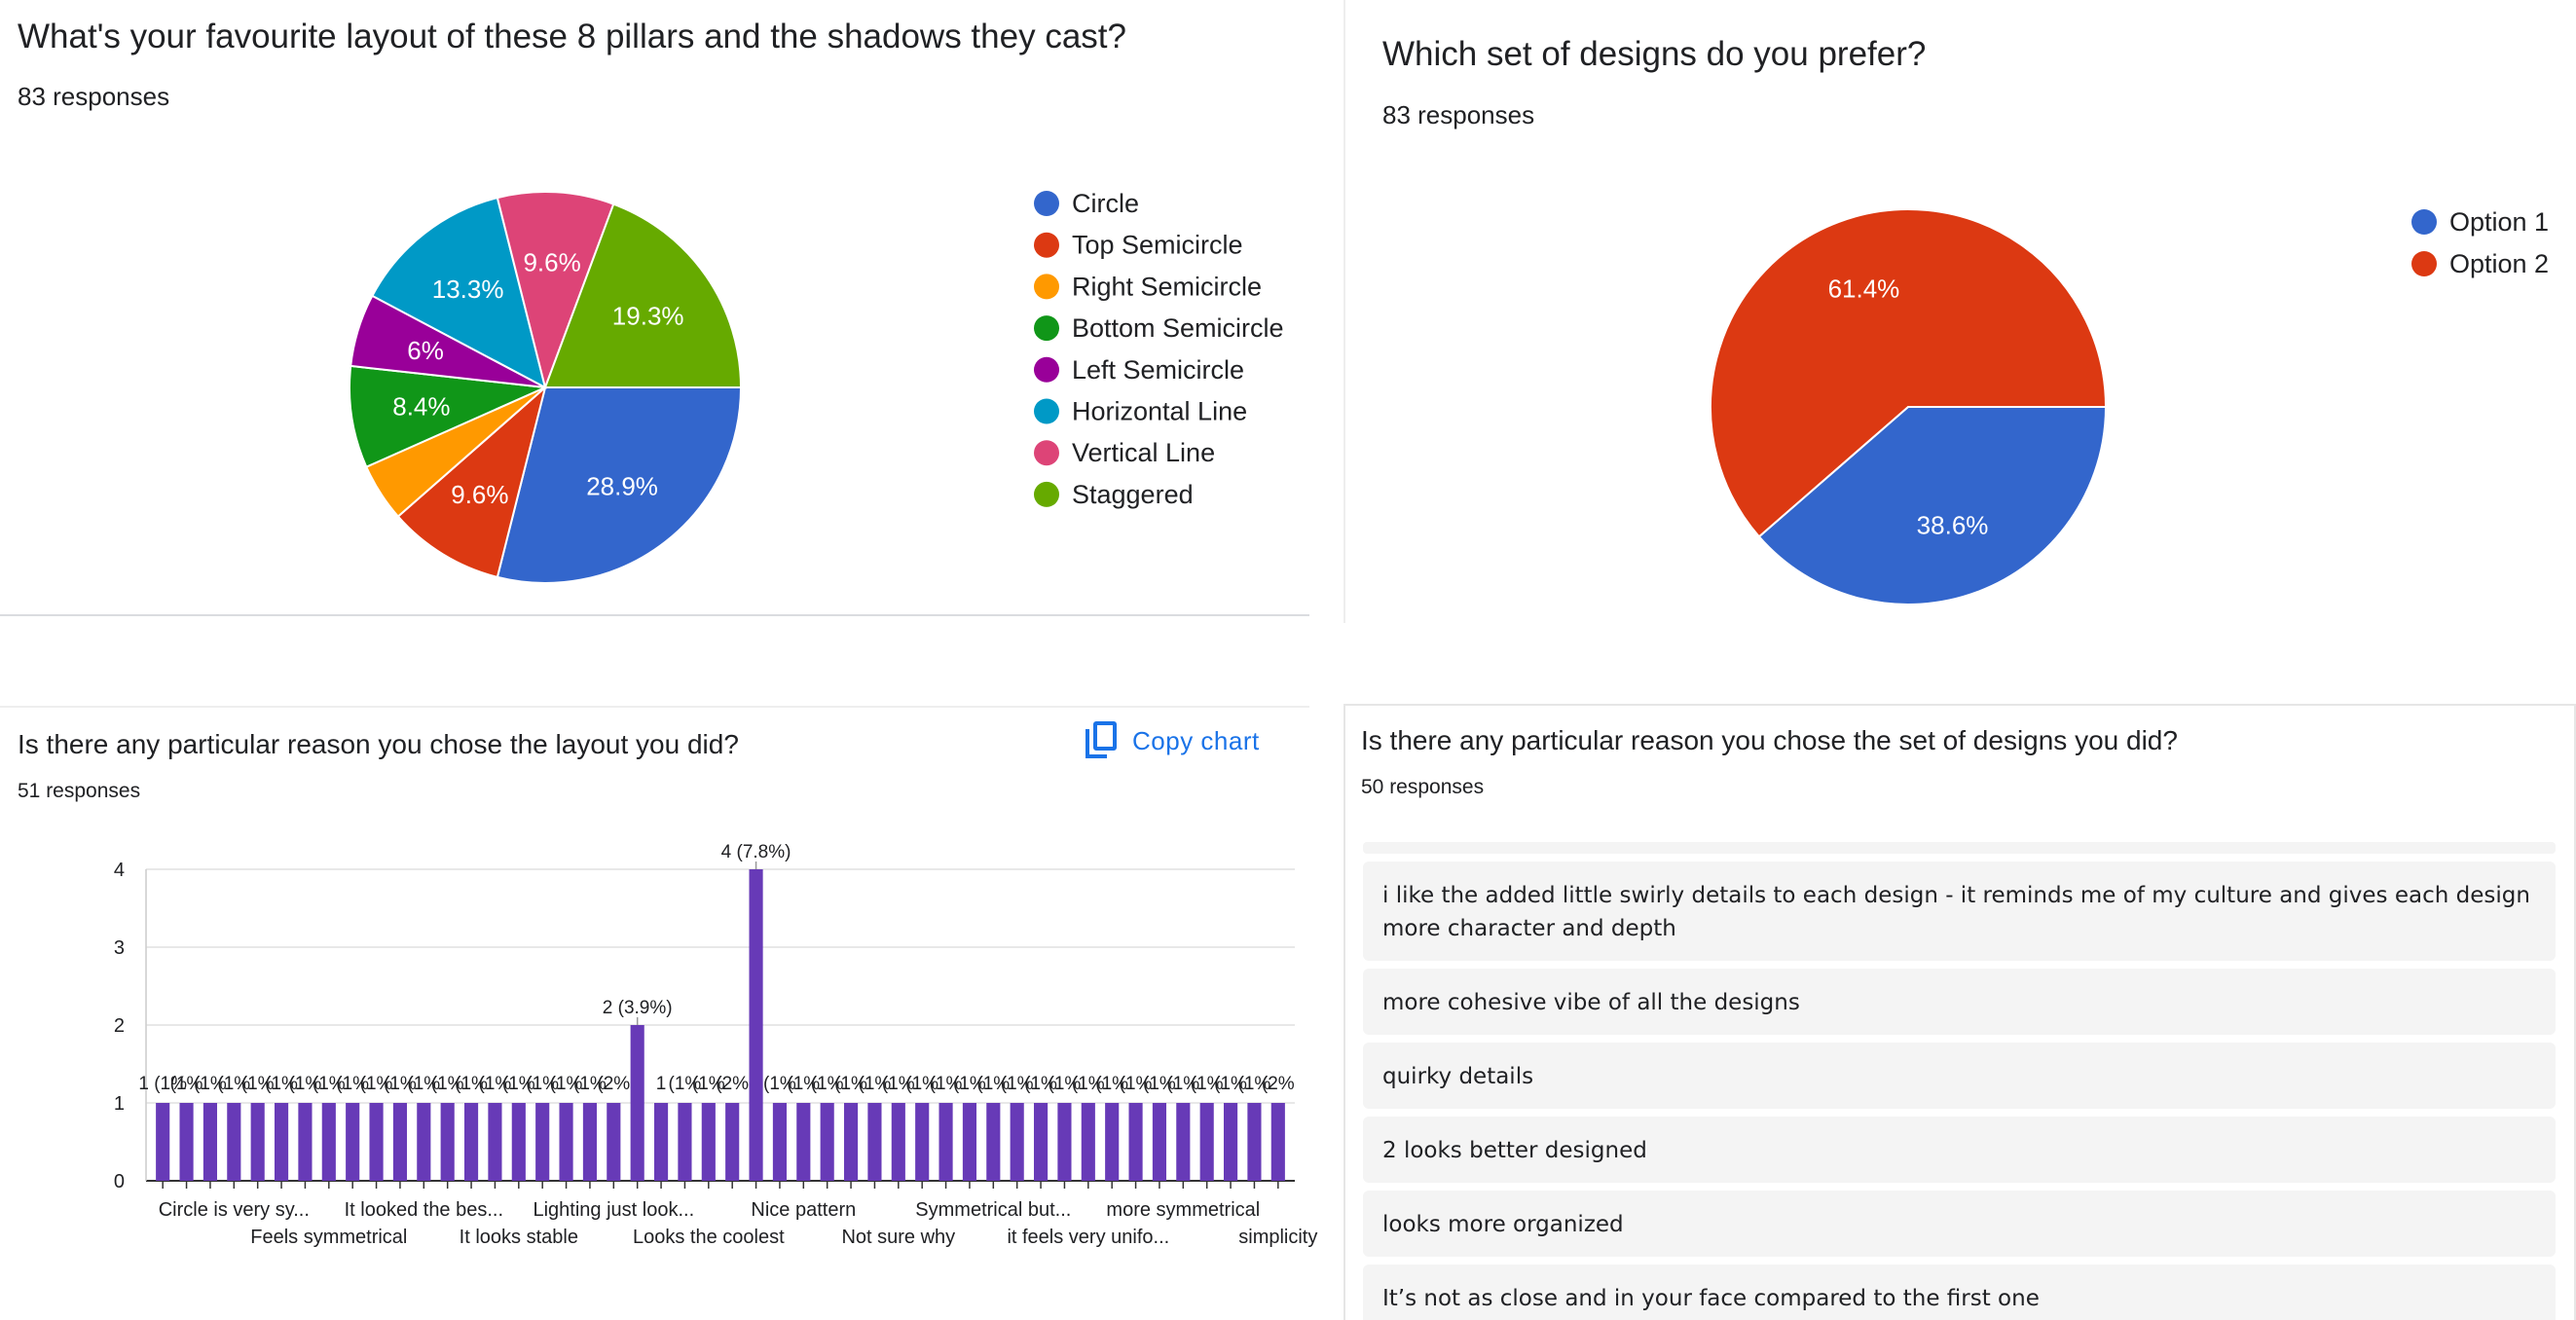 This screenshot has height=1320, width=2576. What do you see at coordinates (1183, 1210) in the screenshot?
I see `x-tick-label: more symmetrical` at bounding box center [1183, 1210].